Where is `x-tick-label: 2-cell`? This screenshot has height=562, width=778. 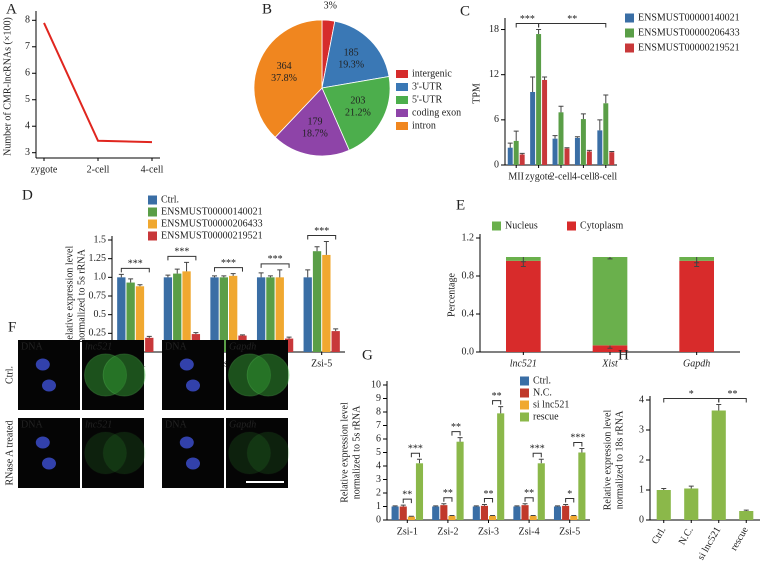 x-tick-label: 2-cell is located at coordinates (98, 169).